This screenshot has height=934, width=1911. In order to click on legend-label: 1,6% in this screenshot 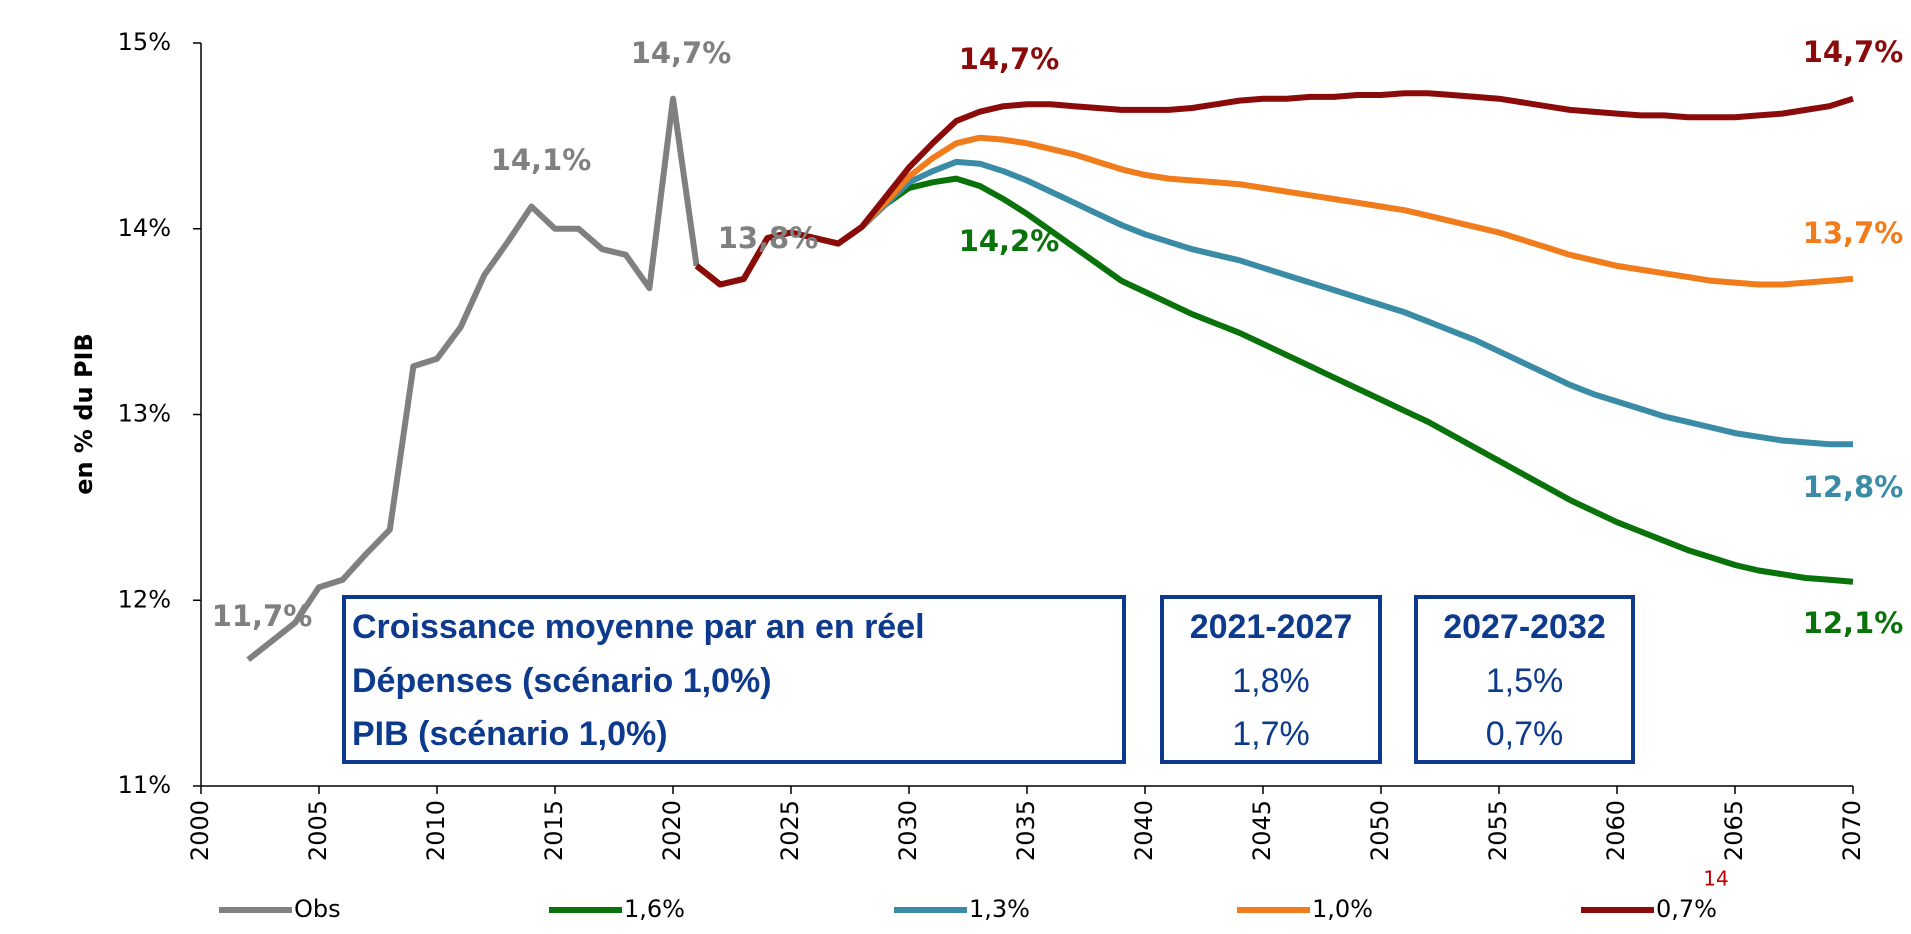, I will do `click(654, 909)`.